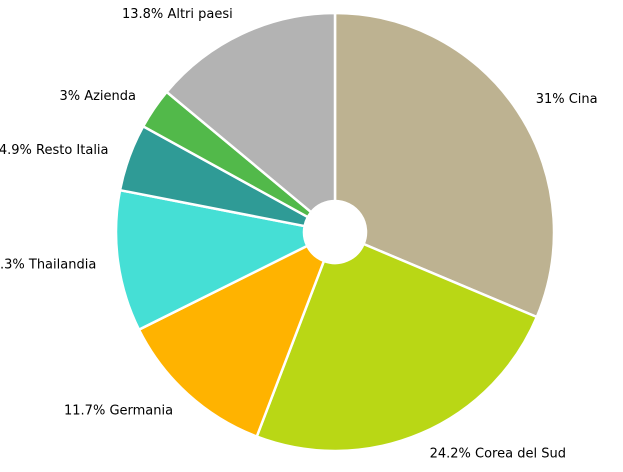 The width and height of the screenshot is (623, 472). What do you see at coordinates (567, 98) in the screenshot?
I see `slice-label: 31% Cina` at bounding box center [567, 98].